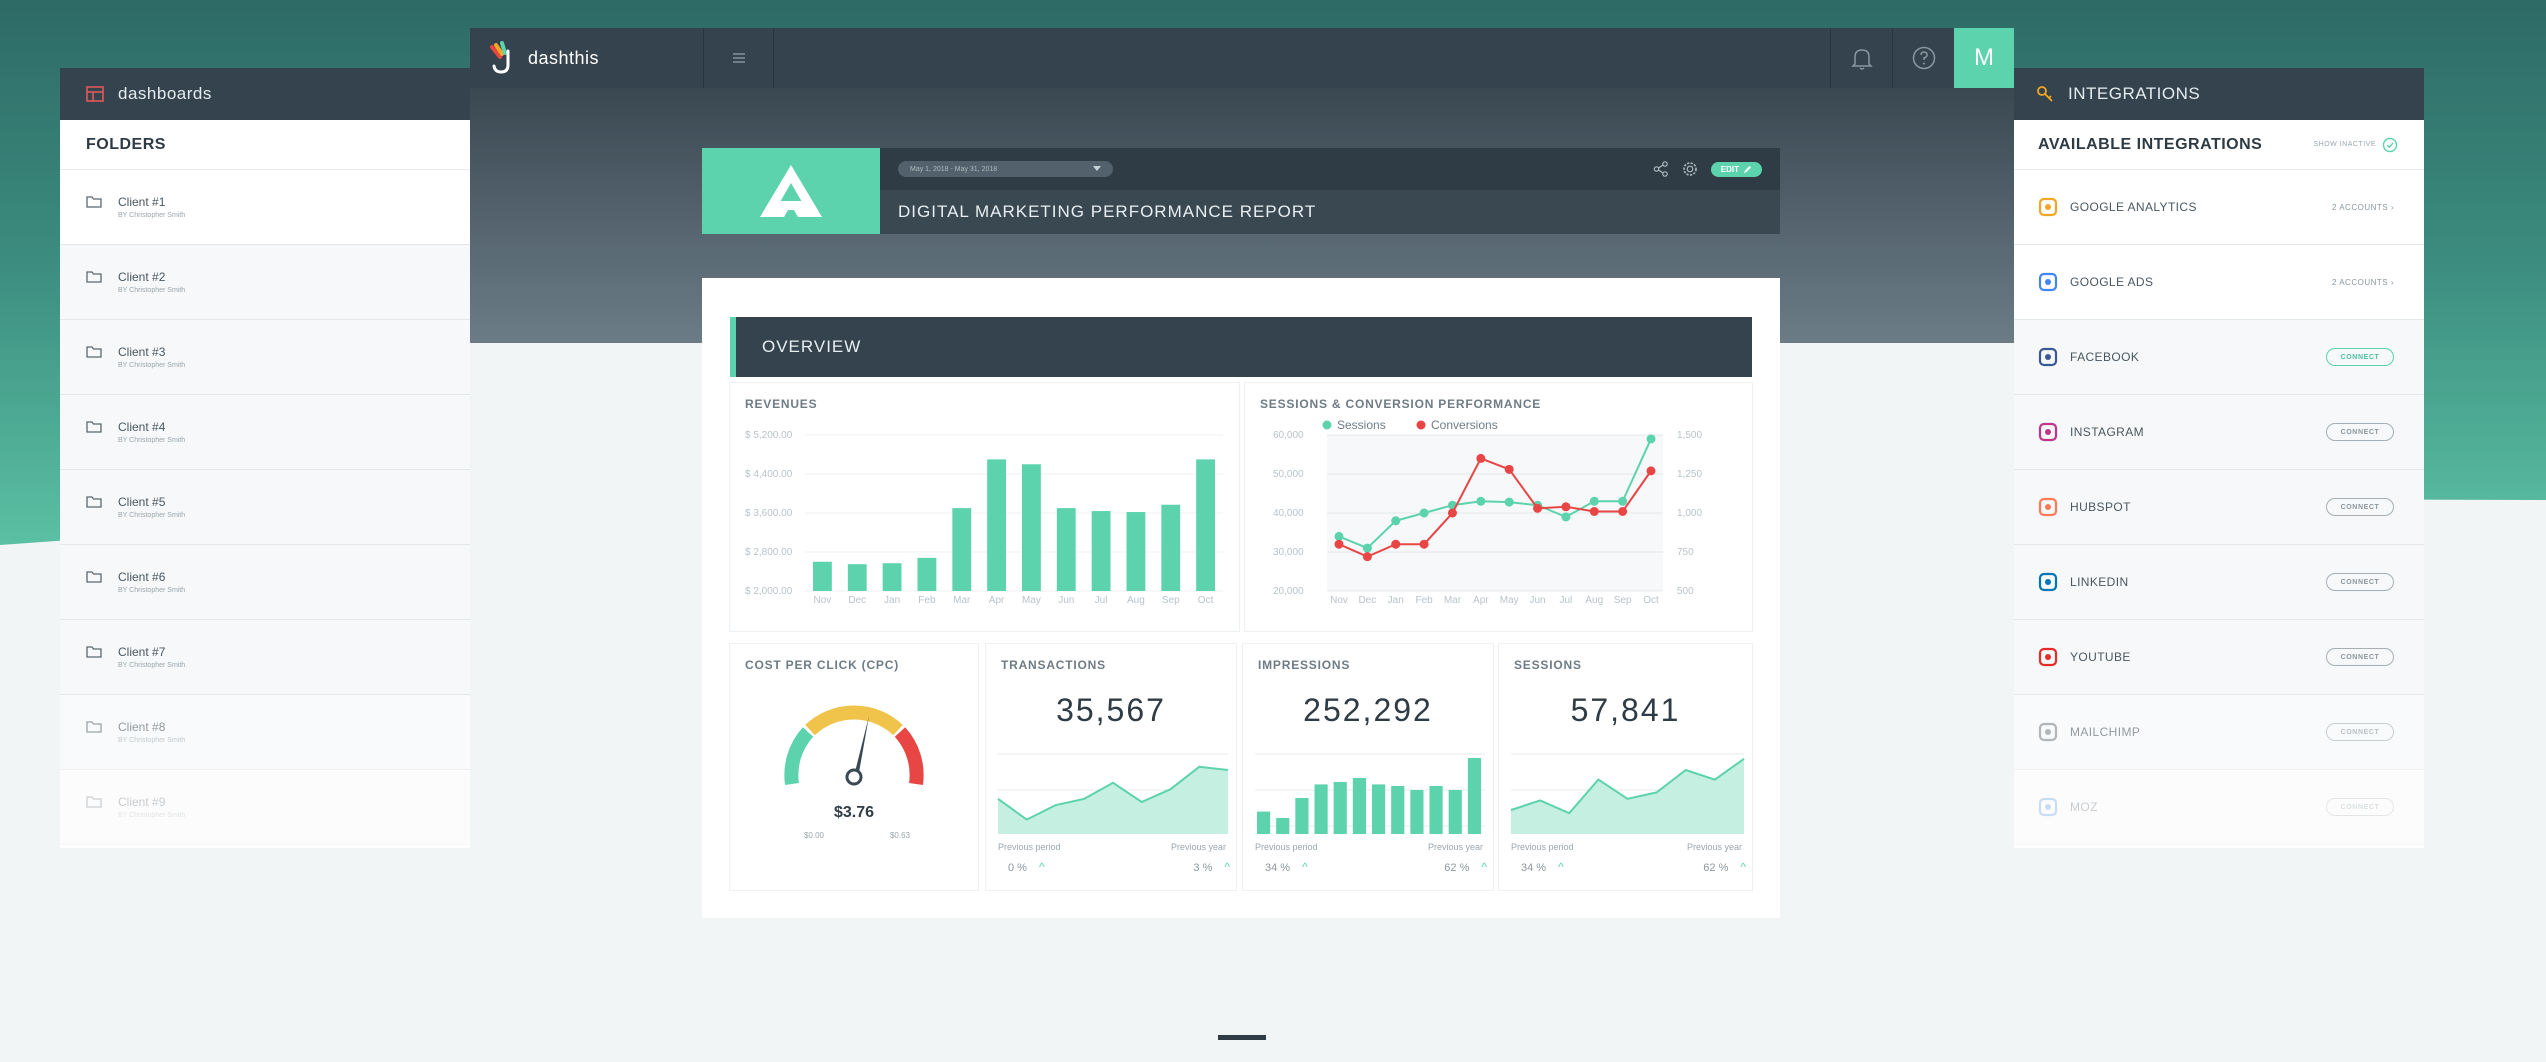 The height and width of the screenshot is (1062, 2546). I want to click on hamburger-icon, so click(738, 58).